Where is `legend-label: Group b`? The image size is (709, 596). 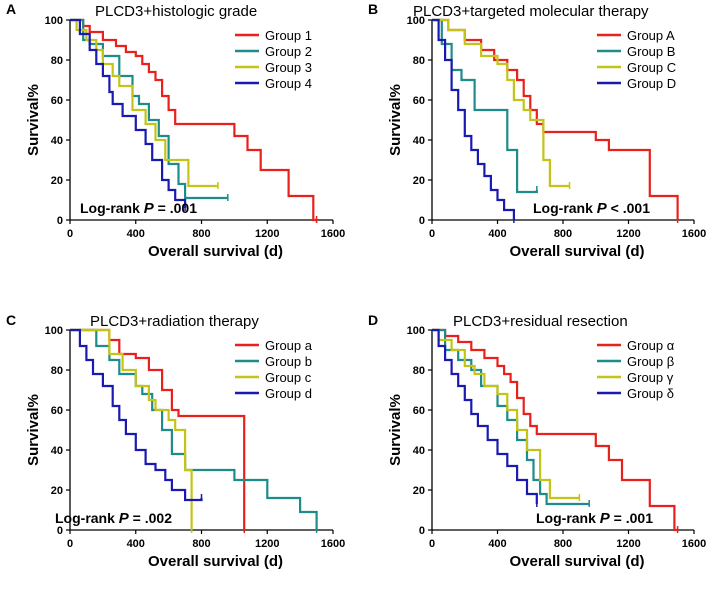
legend-label: Group b is located at coordinates (288, 361).